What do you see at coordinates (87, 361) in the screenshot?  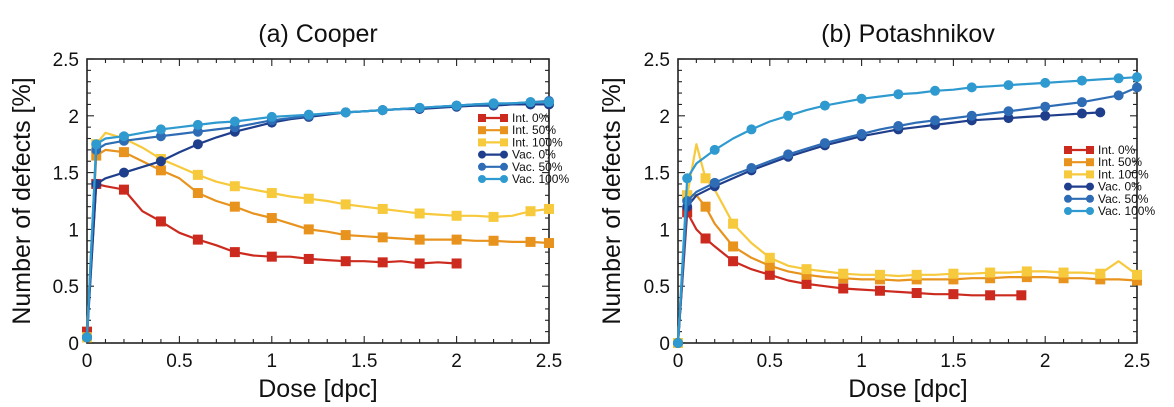 I see `panel-a-xtick-label: 0` at bounding box center [87, 361].